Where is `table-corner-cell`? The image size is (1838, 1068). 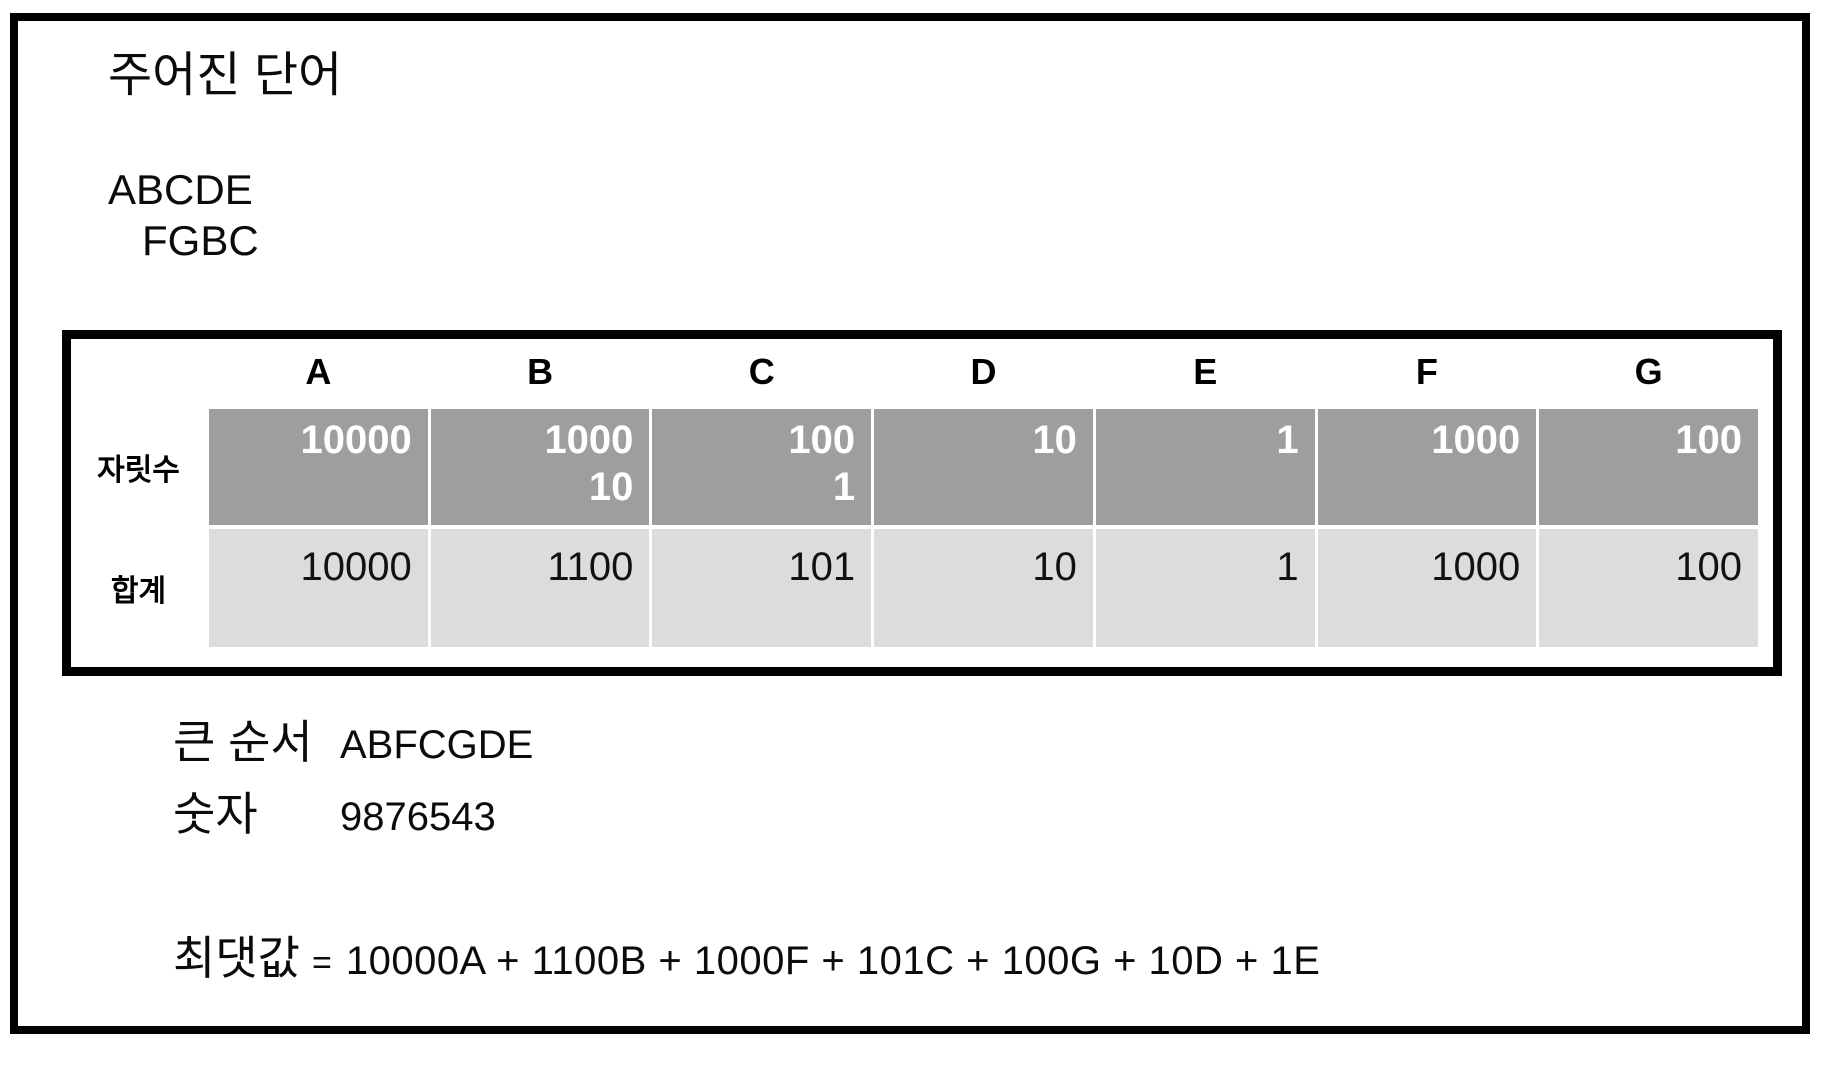
table-corner-cell is located at coordinates (138, 372).